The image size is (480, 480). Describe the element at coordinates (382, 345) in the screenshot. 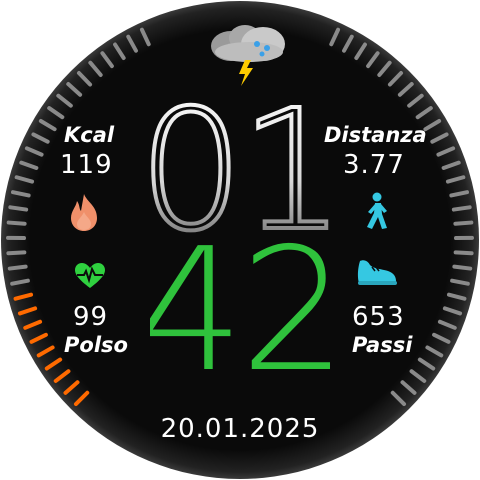

I see `steps-label: Passi` at that location.